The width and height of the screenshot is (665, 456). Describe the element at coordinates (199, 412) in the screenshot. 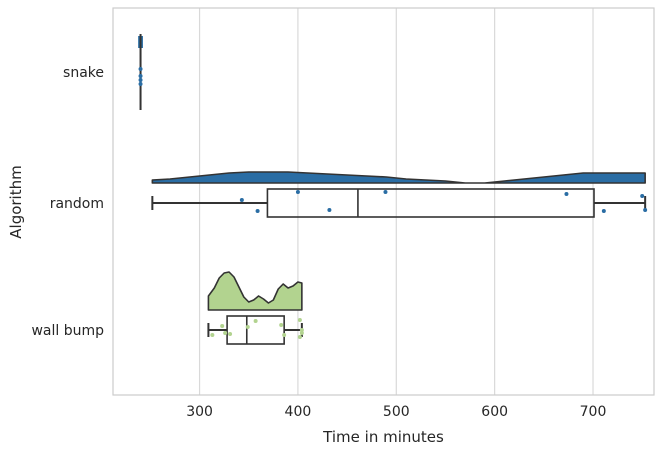

I see `x-tick-label: 300` at that location.